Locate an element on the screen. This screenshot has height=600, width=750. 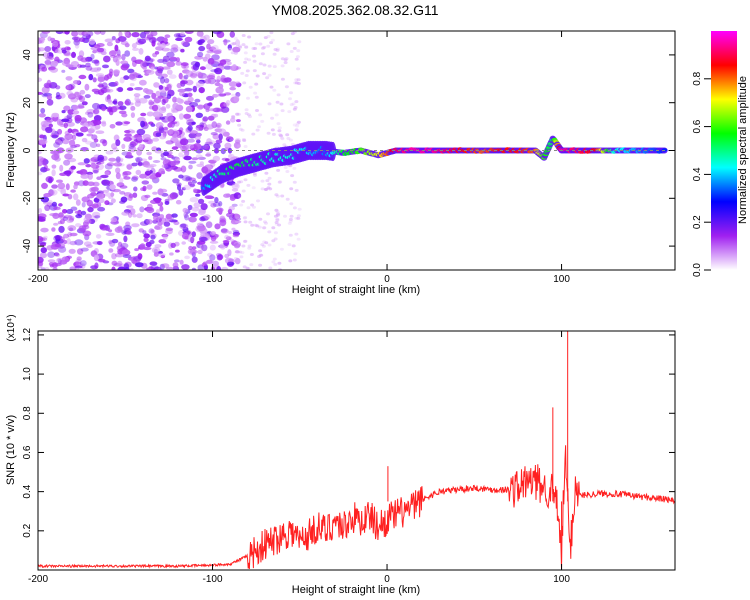
y-tick-label: 0 is located at coordinates (27, 150).